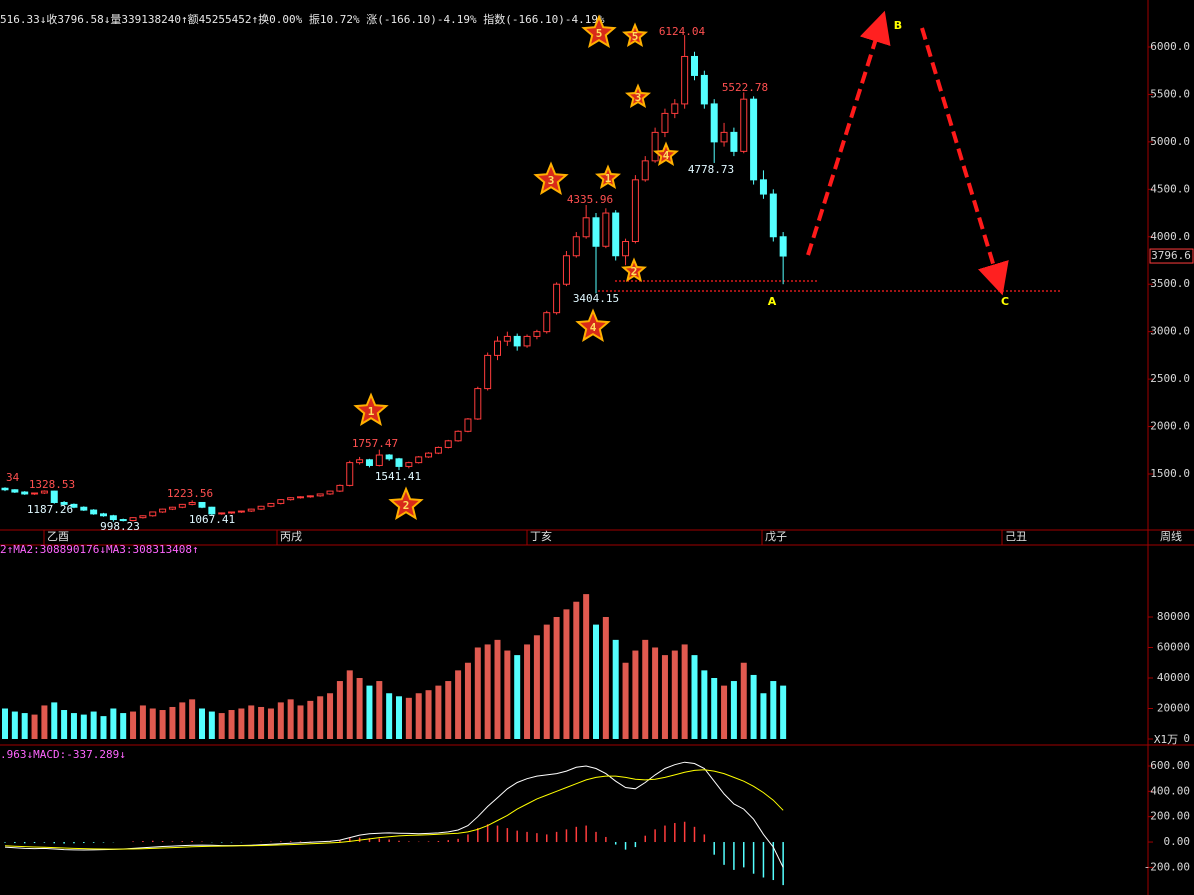  I want to click on price-label: 1757.47, so click(375, 443).